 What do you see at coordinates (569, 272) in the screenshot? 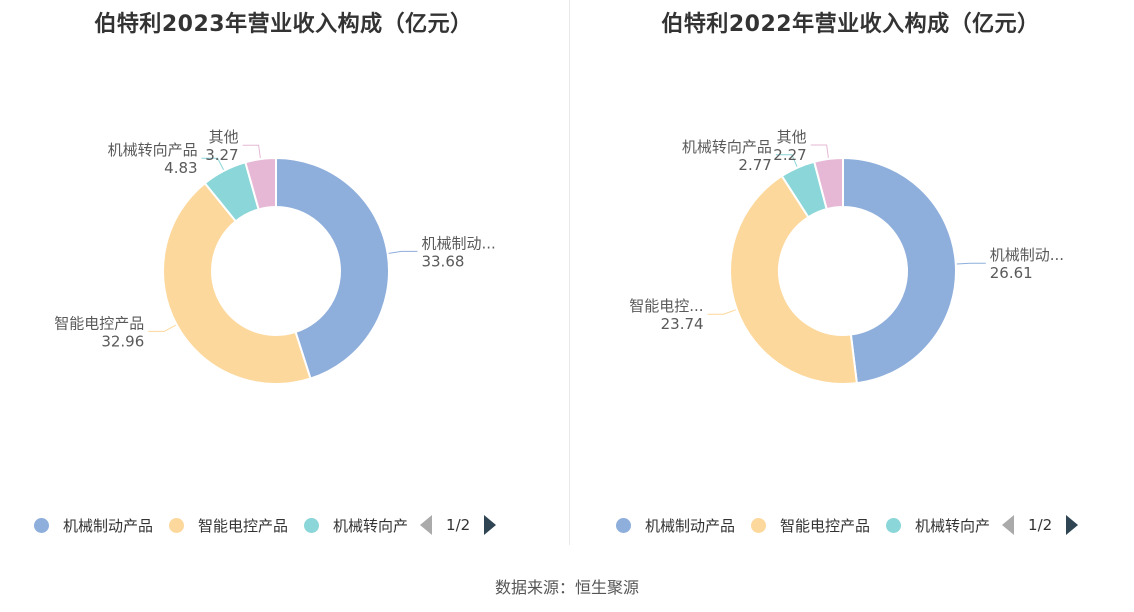
I see `panel-divider` at bounding box center [569, 272].